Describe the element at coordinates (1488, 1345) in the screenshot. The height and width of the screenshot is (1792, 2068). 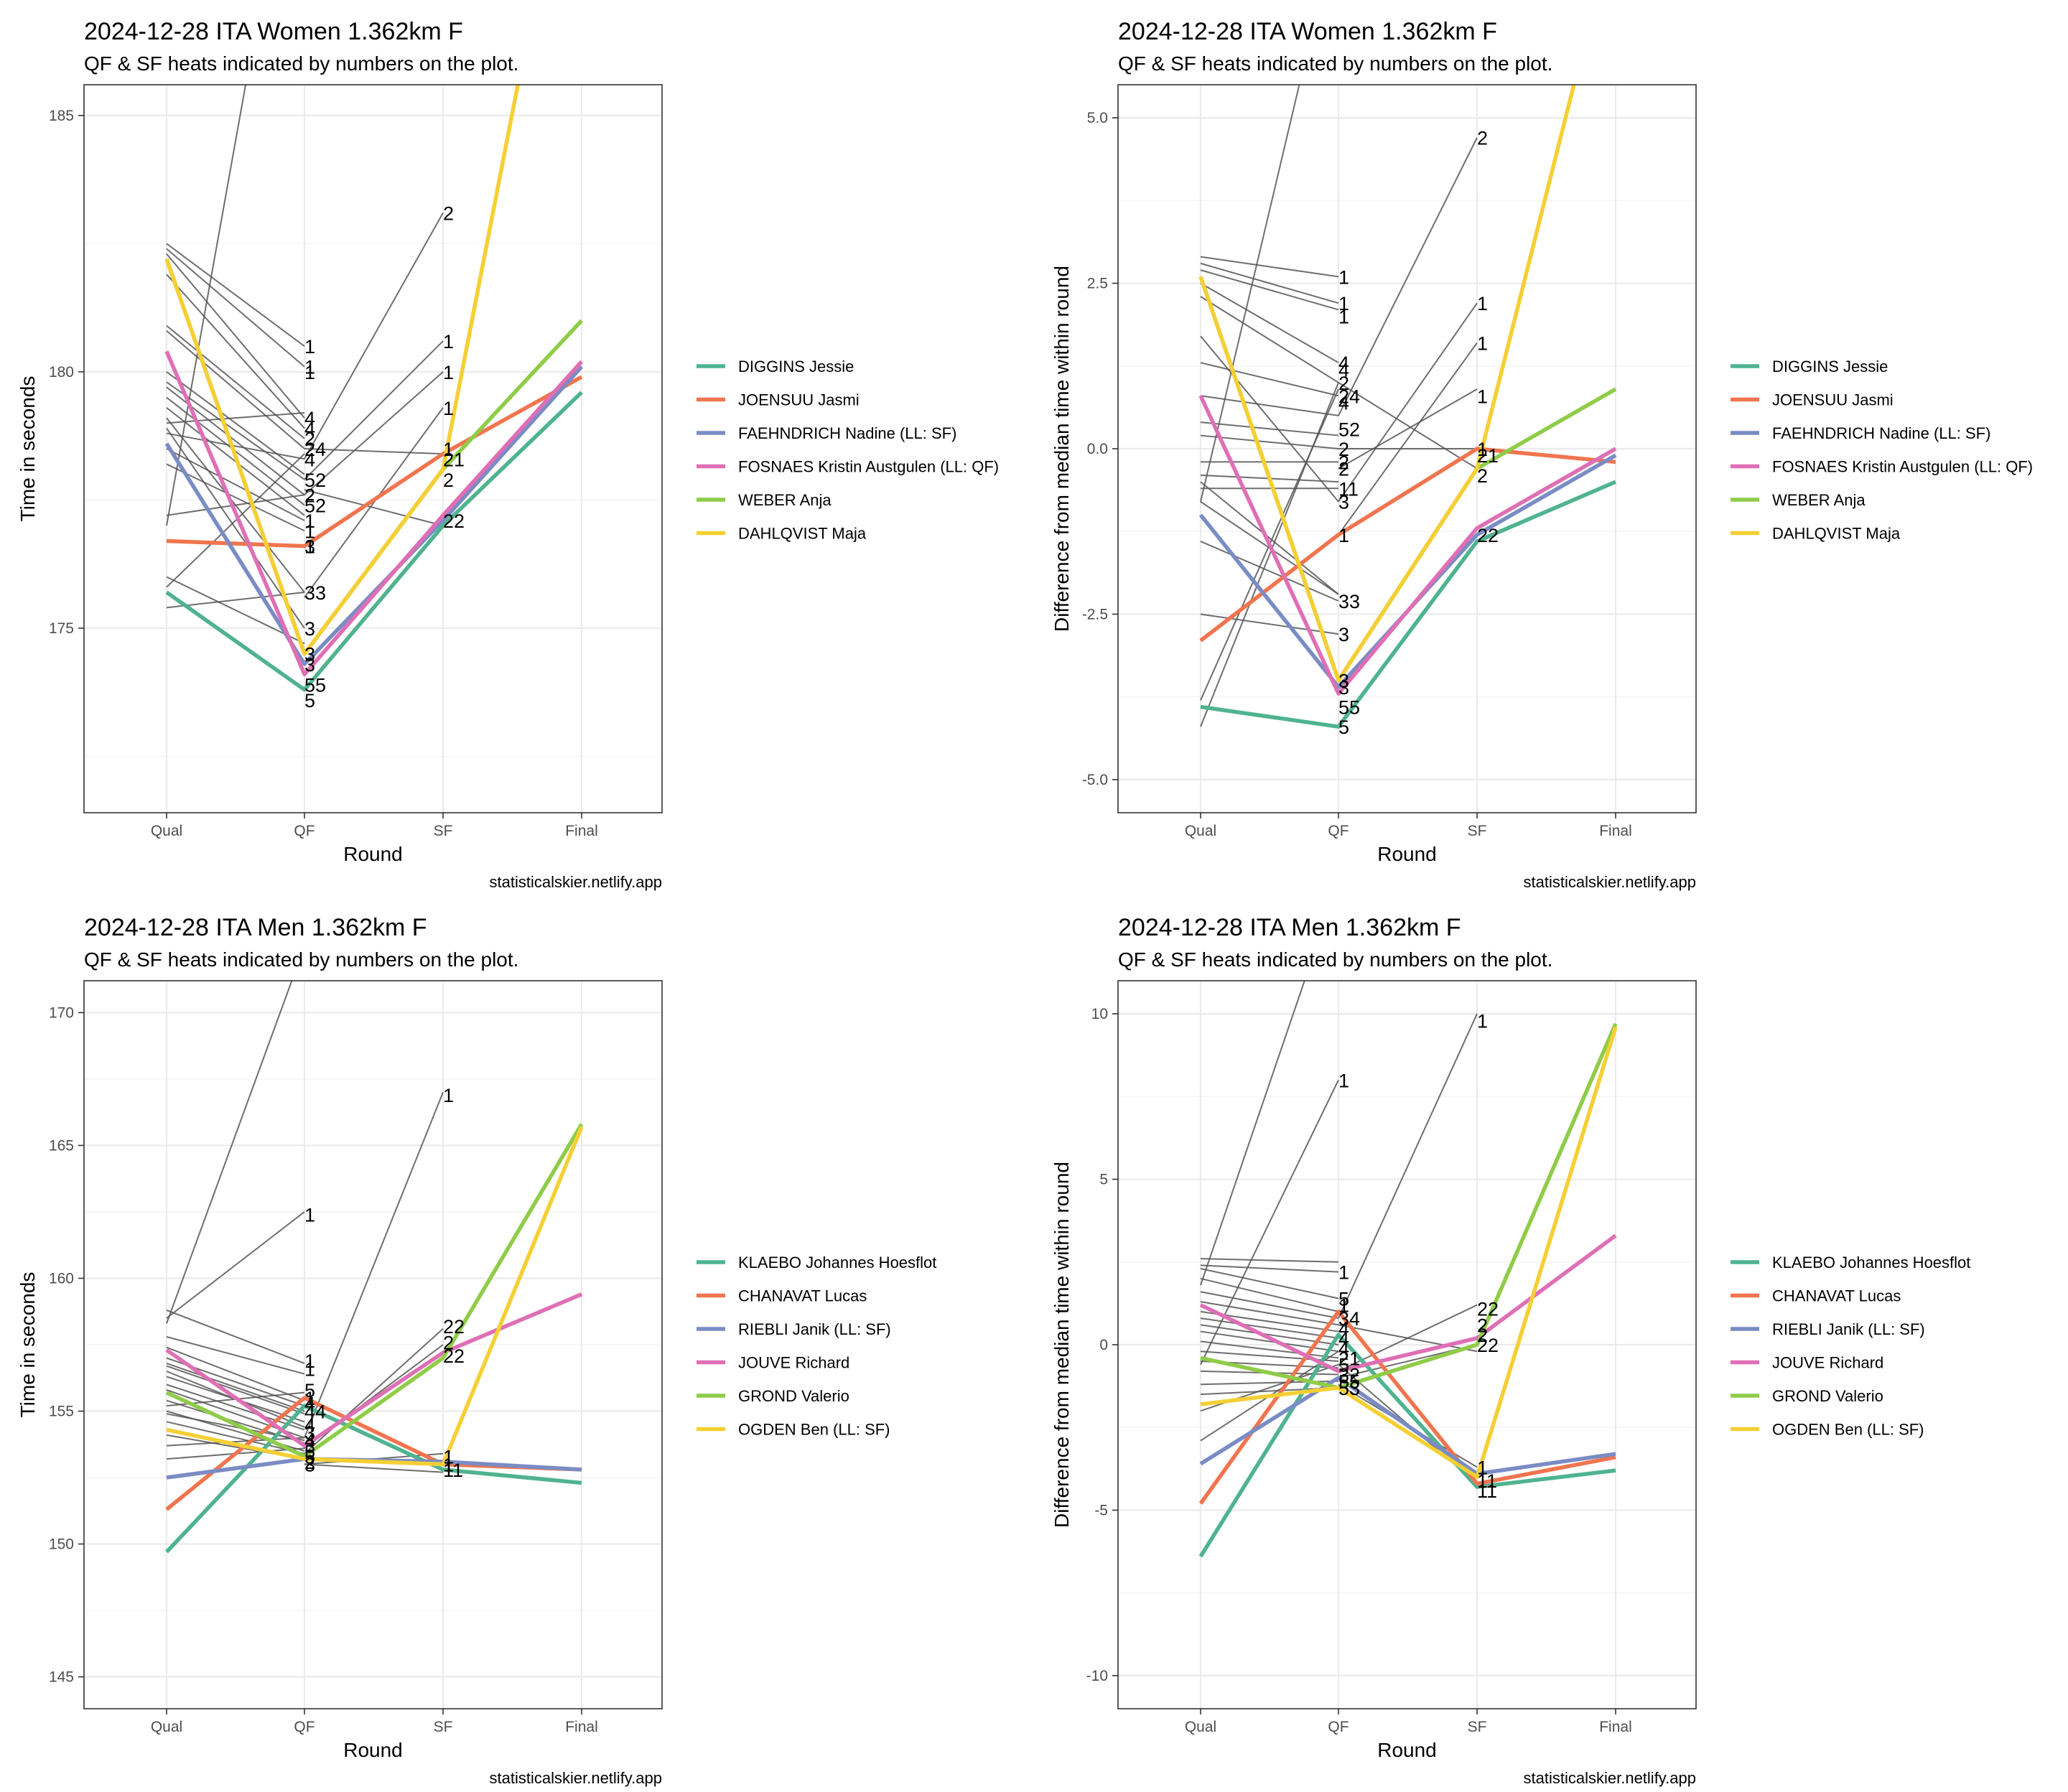
I see `heat-label: 22` at that location.